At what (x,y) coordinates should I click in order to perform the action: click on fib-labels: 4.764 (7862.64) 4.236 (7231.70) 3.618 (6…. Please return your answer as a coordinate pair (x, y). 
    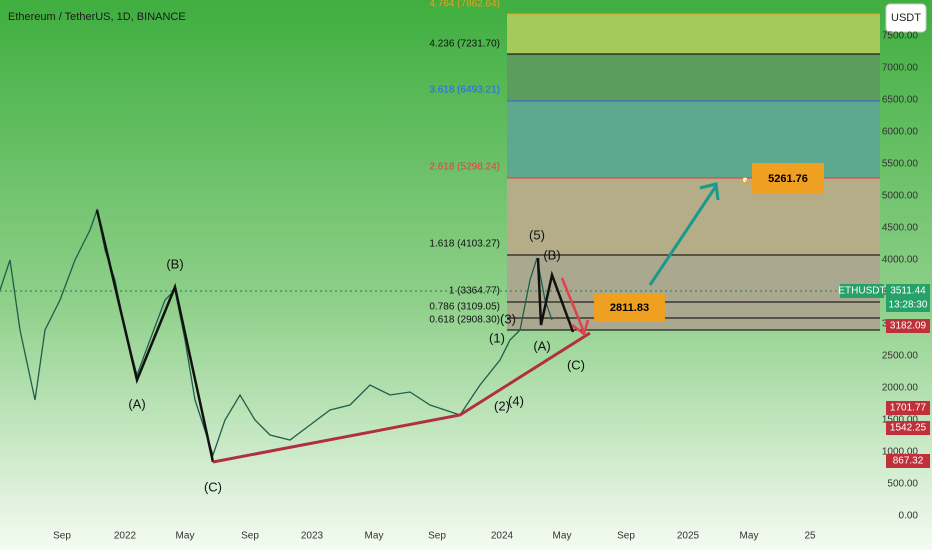
    Looking at the image, I should click on (464, 163).